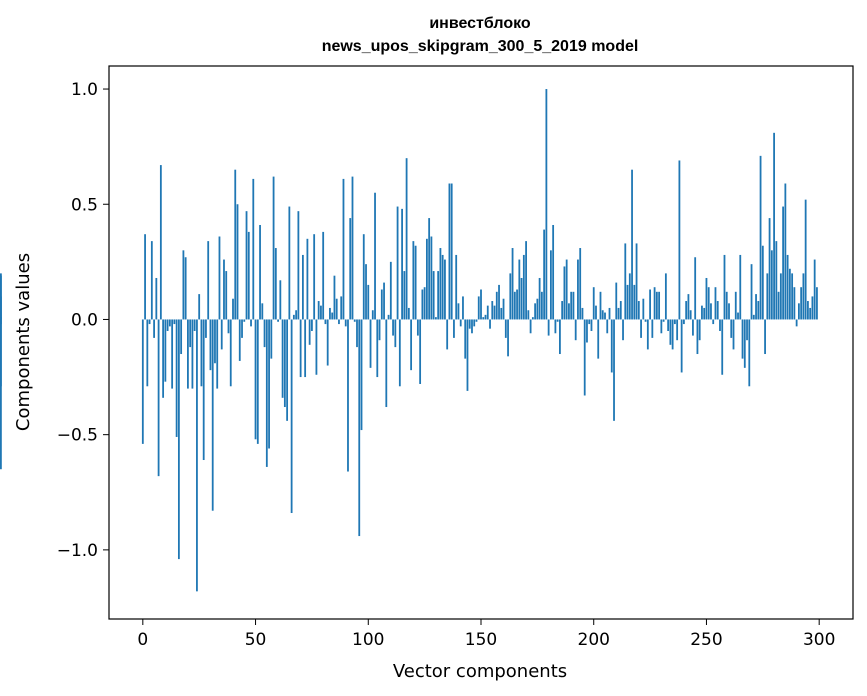  Describe the element at coordinates (706, 640) in the screenshot. I see `x-tick-label: 250` at that location.